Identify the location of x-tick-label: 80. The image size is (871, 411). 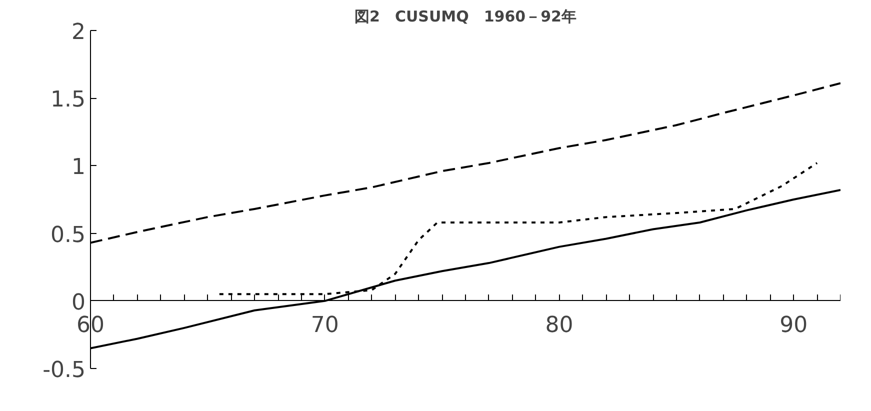
(559, 325).